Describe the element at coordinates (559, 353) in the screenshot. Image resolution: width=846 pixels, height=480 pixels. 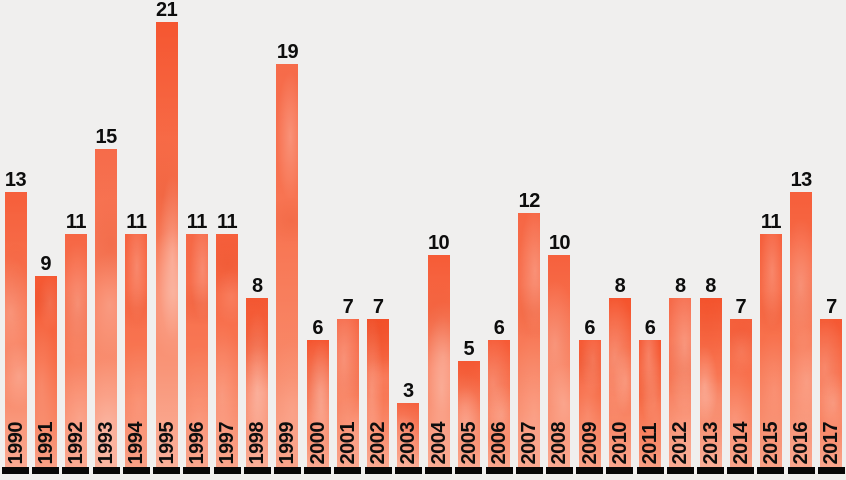
I see `bar-column-2008: 10 2008` at that location.